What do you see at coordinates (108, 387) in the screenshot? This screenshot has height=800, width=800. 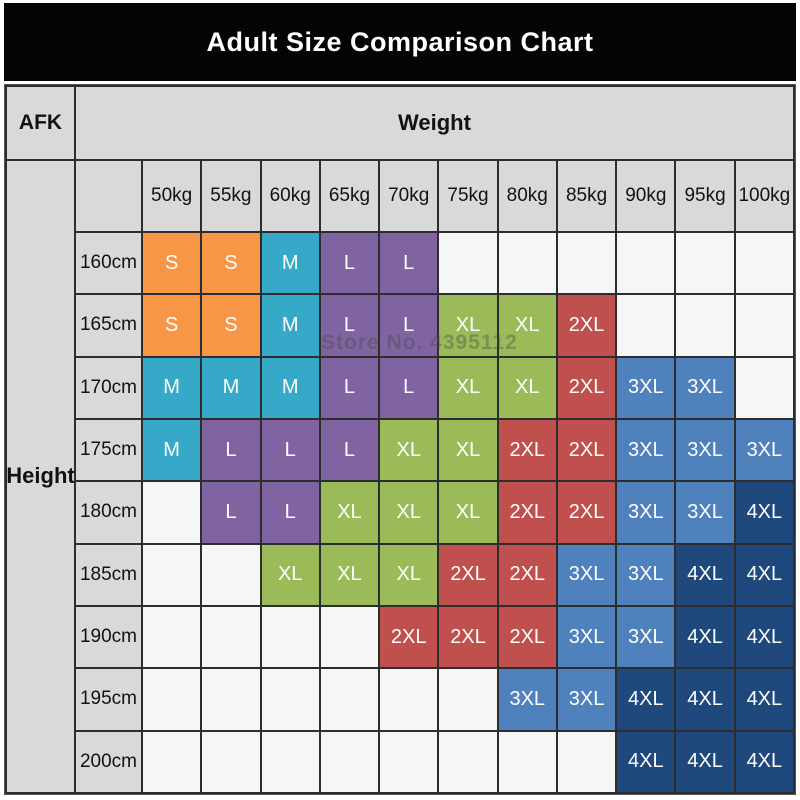 I see `height-row-label: 170cm` at bounding box center [108, 387].